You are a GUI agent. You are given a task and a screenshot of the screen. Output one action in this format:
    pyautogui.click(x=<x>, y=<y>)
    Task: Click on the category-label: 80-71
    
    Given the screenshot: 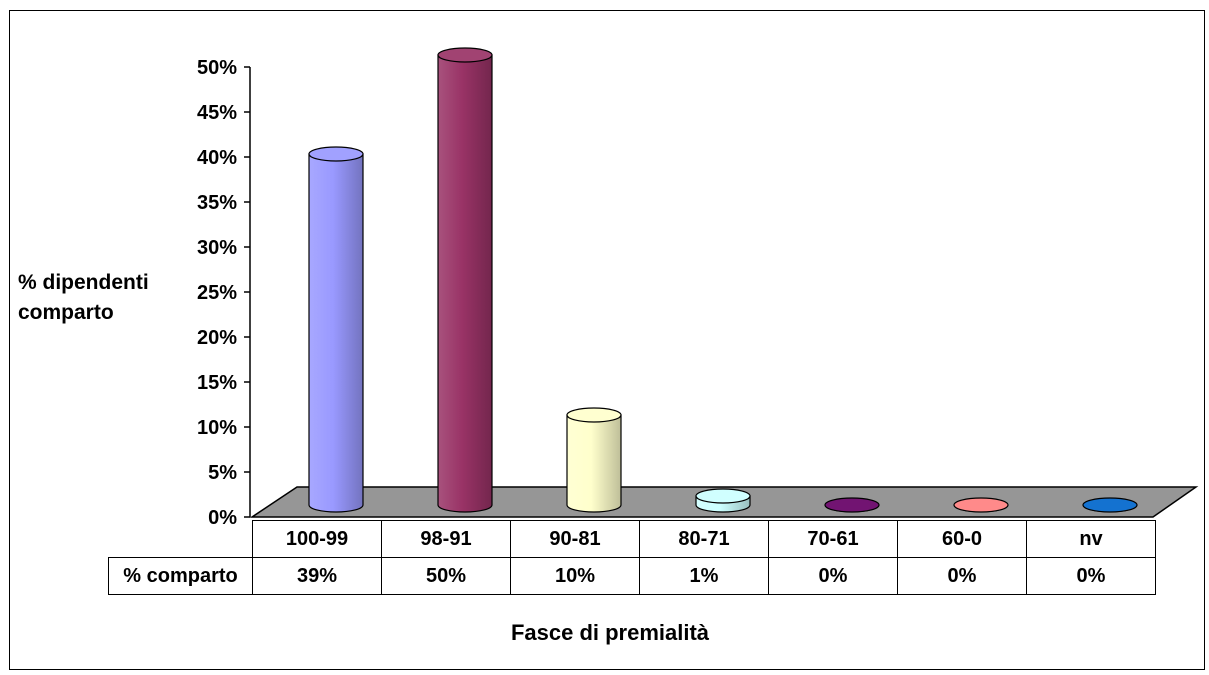 What is the action you would take?
    pyautogui.click(x=704, y=539)
    